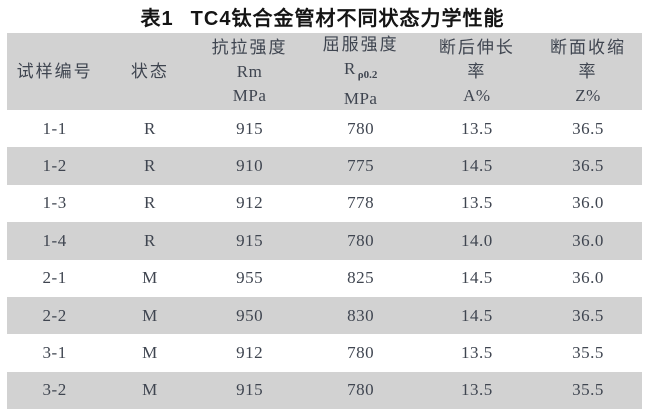  What do you see at coordinates (250, 278) in the screenshot?
I see `cell-tensile-strength: 955` at bounding box center [250, 278].